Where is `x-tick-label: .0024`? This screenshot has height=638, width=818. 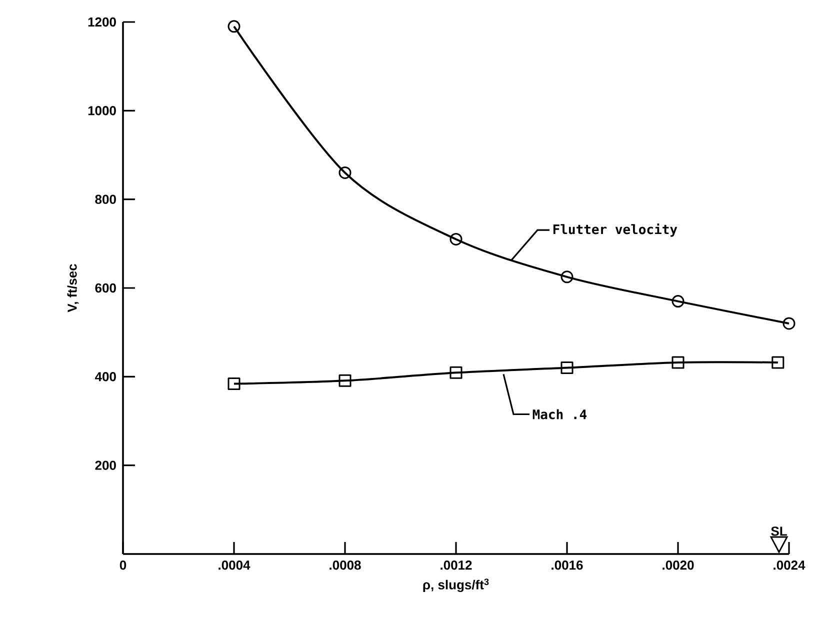
x-tick-label: .0024 is located at coordinates (790, 565).